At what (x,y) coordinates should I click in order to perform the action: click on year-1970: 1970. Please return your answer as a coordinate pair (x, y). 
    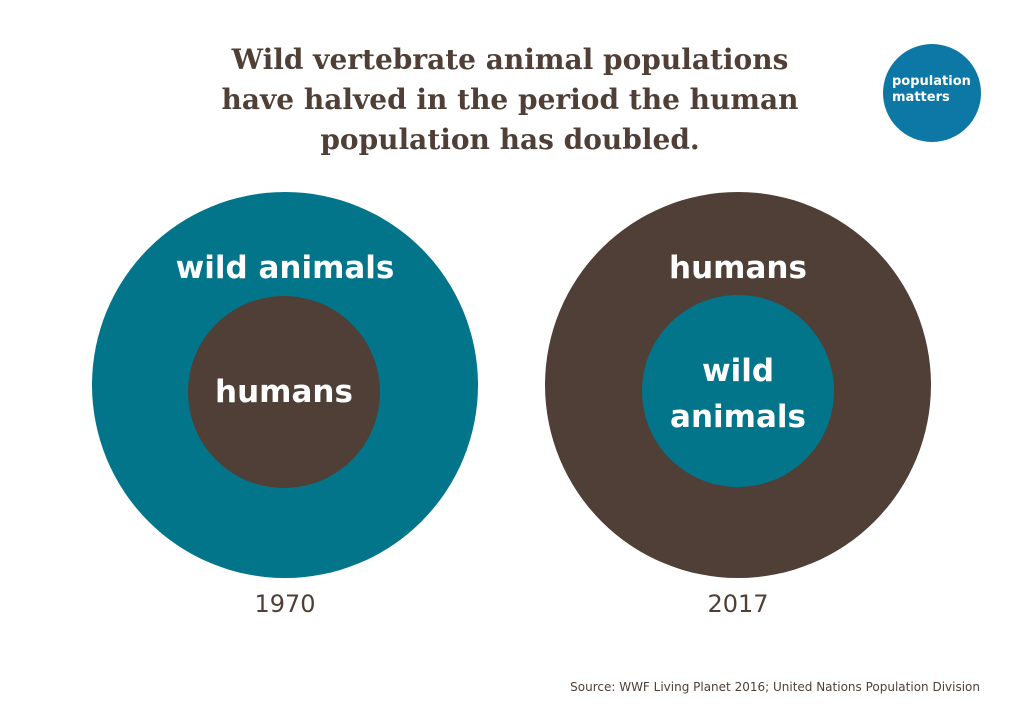
    Looking at the image, I should click on (285, 604).